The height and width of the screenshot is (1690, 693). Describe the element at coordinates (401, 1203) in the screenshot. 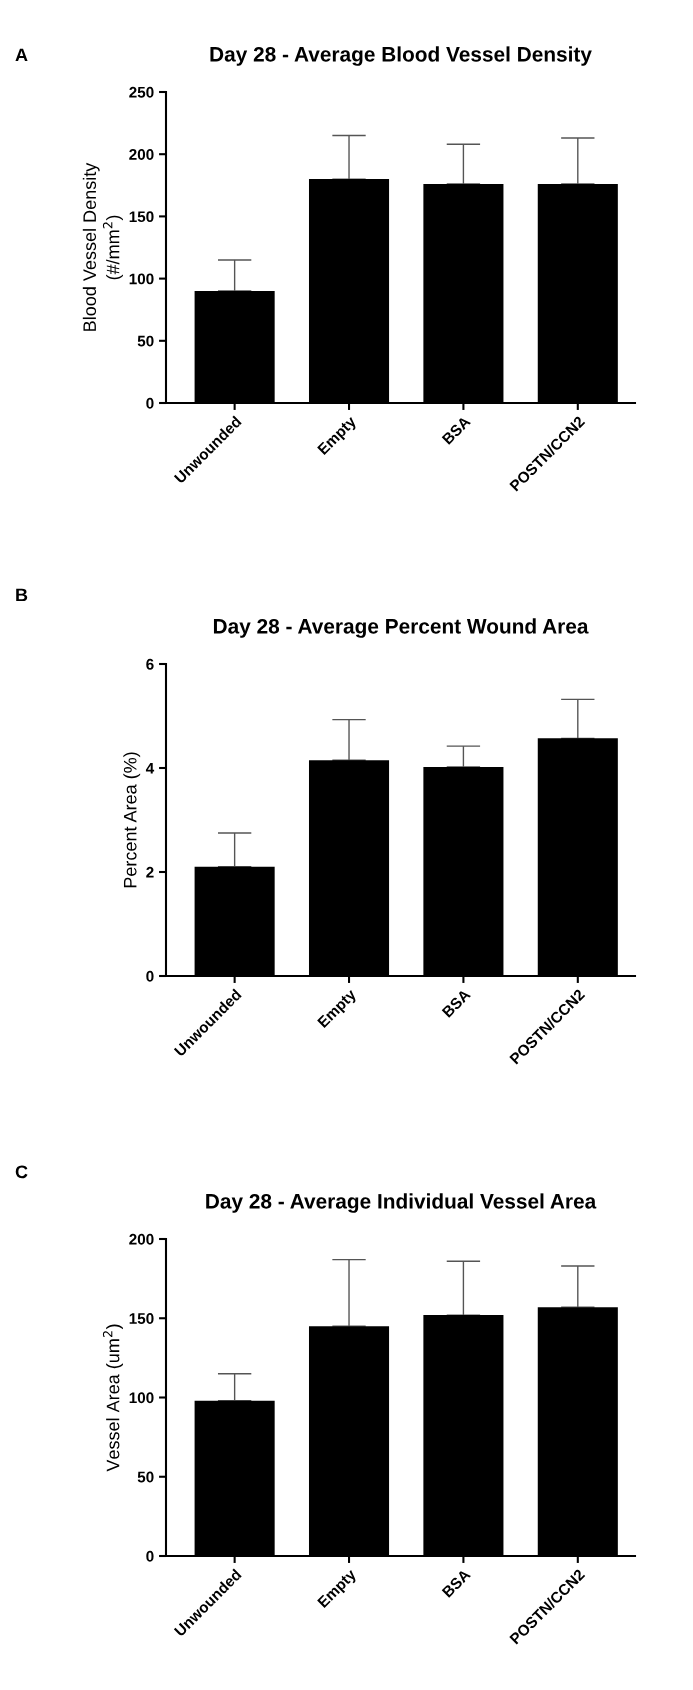

I see `chart-title: Day 28 - Average Individual Vessel Area` at that location.